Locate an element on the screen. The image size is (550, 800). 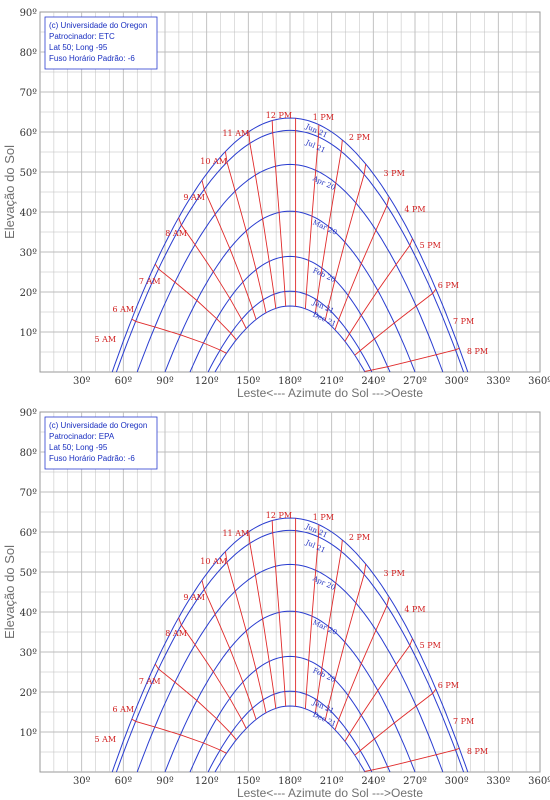
x-tick-label: 240º is located at coordinates (373, 781).